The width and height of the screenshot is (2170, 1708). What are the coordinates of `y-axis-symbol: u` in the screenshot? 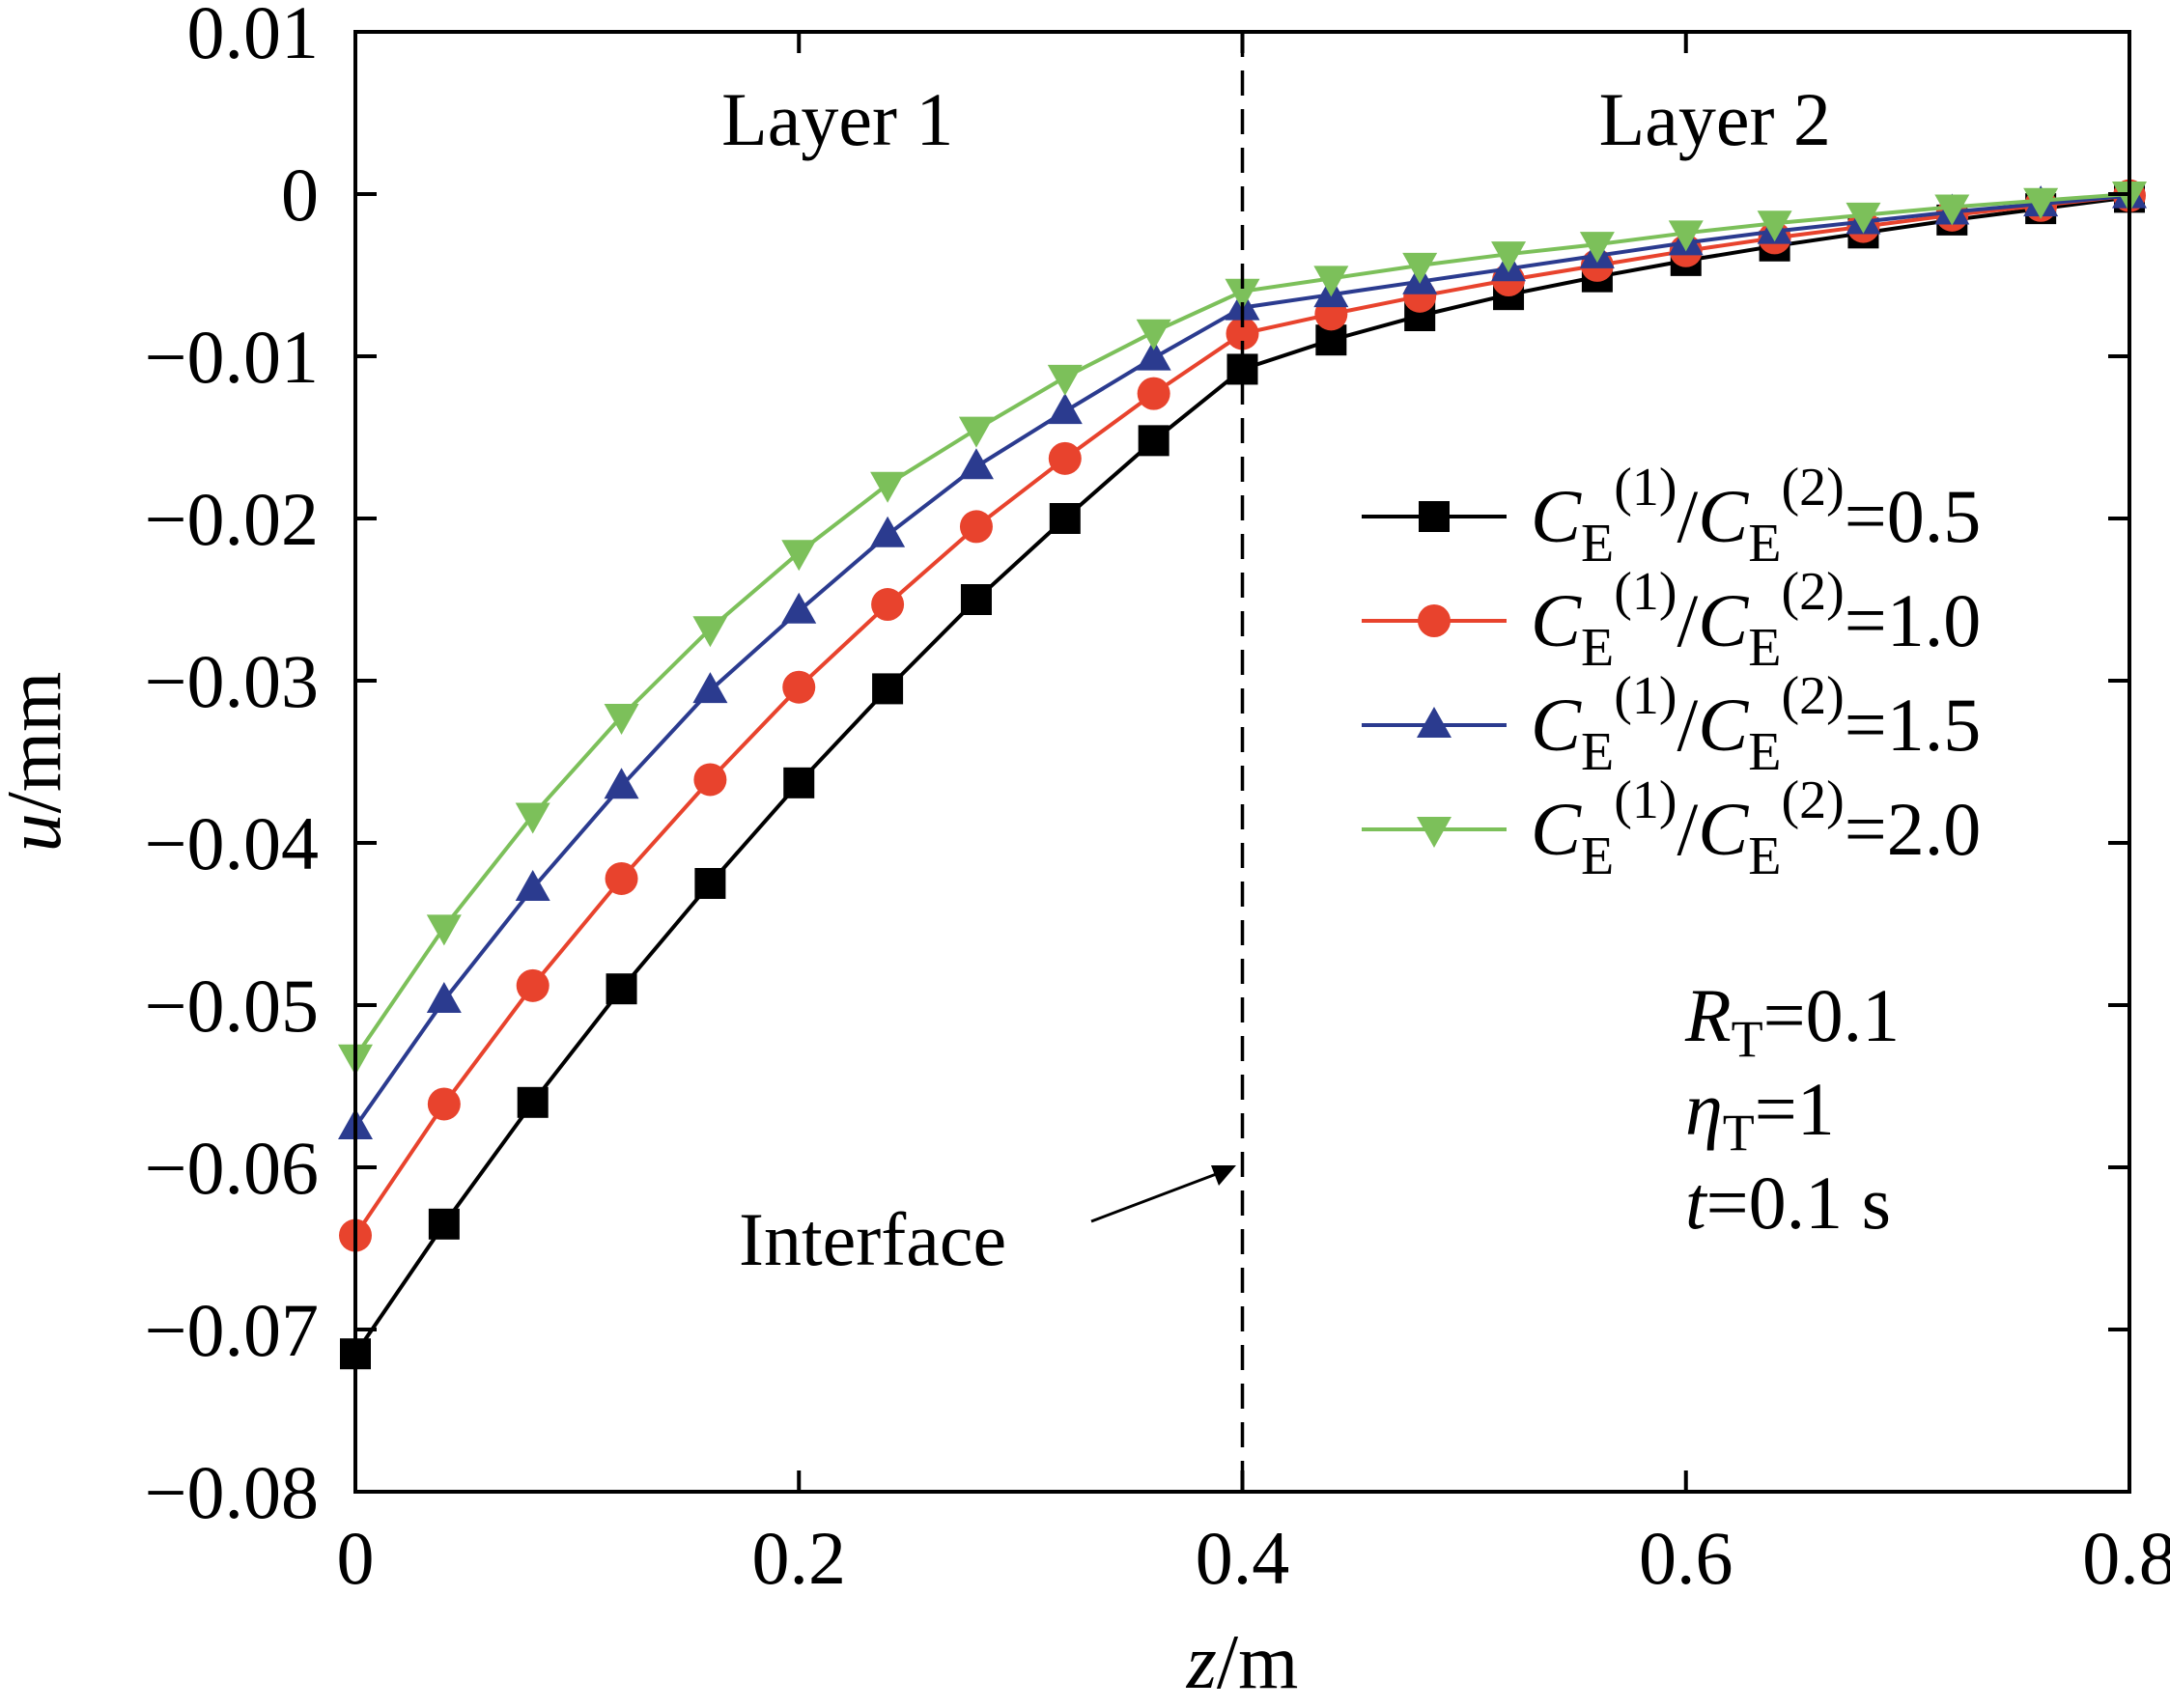 It's located at (38, 833).